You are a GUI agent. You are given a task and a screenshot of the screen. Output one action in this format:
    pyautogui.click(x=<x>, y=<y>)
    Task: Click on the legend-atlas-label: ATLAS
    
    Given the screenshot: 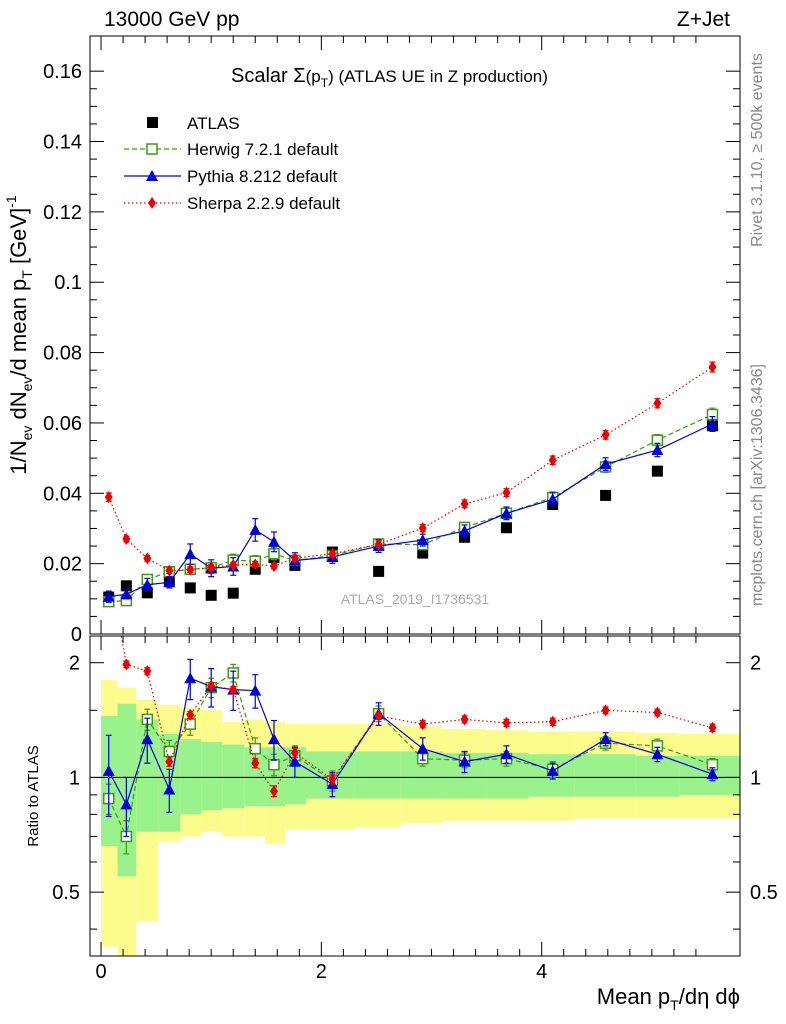 What is the action you would take?
    pyautogui.click(x=213, y=123)
    